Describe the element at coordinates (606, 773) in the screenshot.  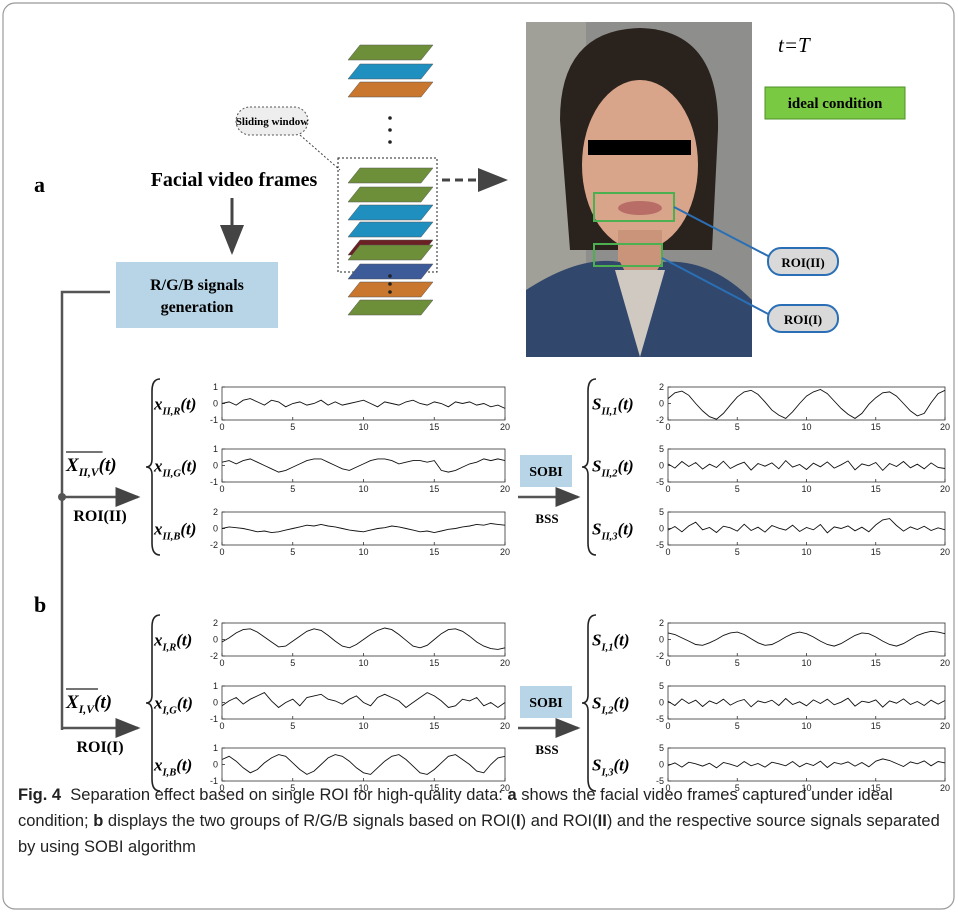
I see `label-subscript: I,3` at that location.